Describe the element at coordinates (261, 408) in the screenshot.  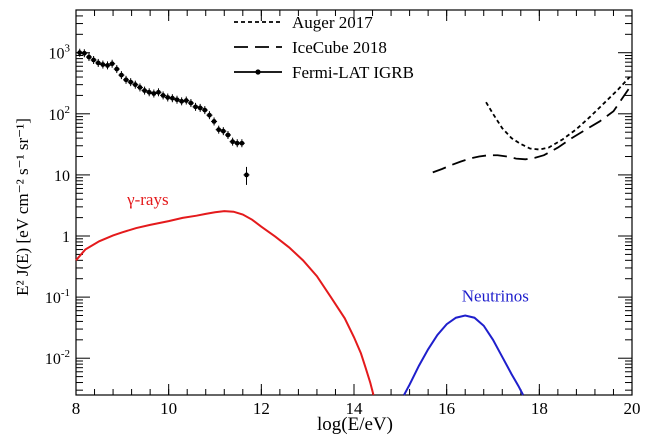
I see `x-tick-label: 12` at that location.